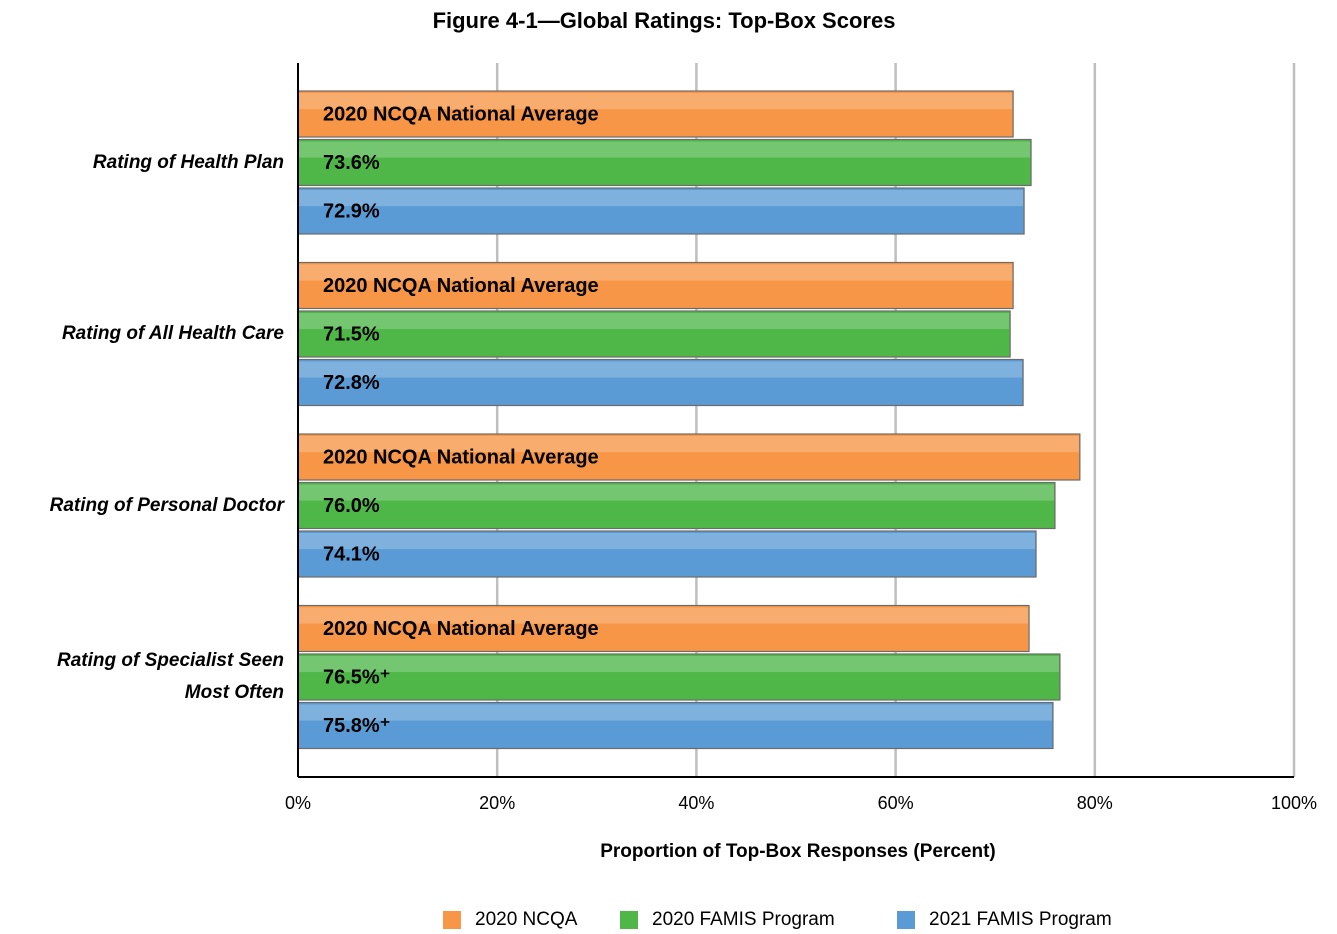 The height and width of the screenshot is (934, 1337). I want to click on value-label: 72.9%, so click(351, 211).